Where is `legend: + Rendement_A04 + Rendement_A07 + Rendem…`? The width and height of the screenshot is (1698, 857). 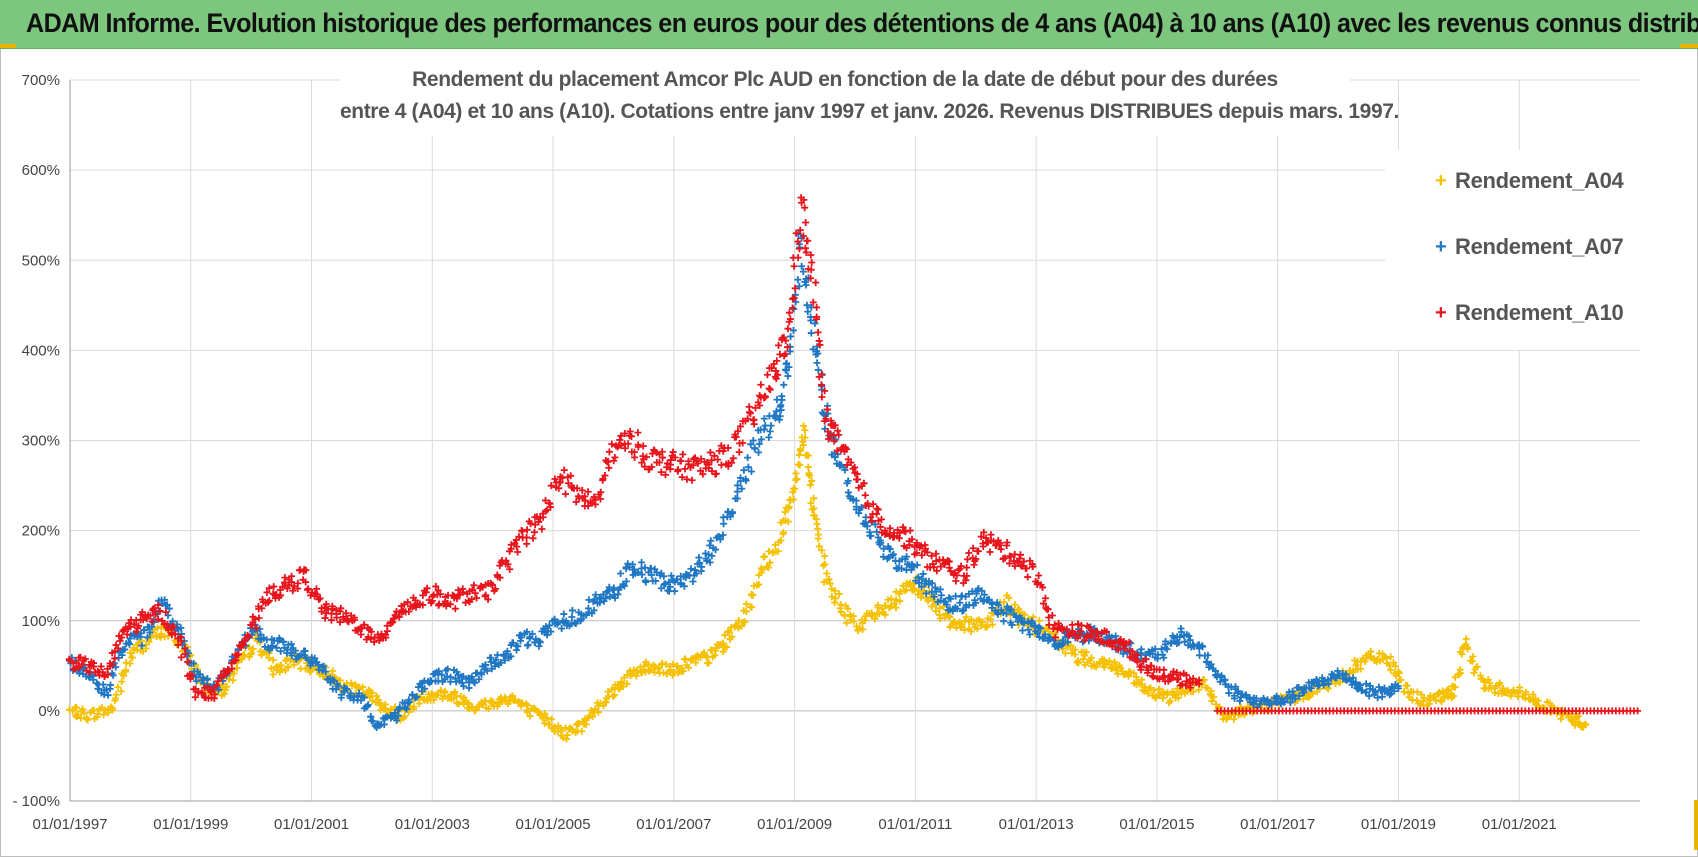 legend: + Rendement_A04 + Rendement_A07 + Rendem… is located at coordinates (1514, 250).